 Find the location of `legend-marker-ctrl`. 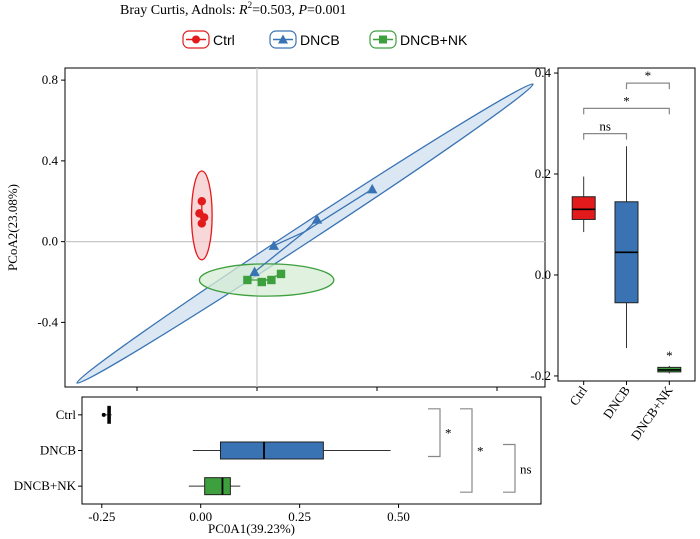

legend-marker-ctrl is located at coordinates (196, 39).